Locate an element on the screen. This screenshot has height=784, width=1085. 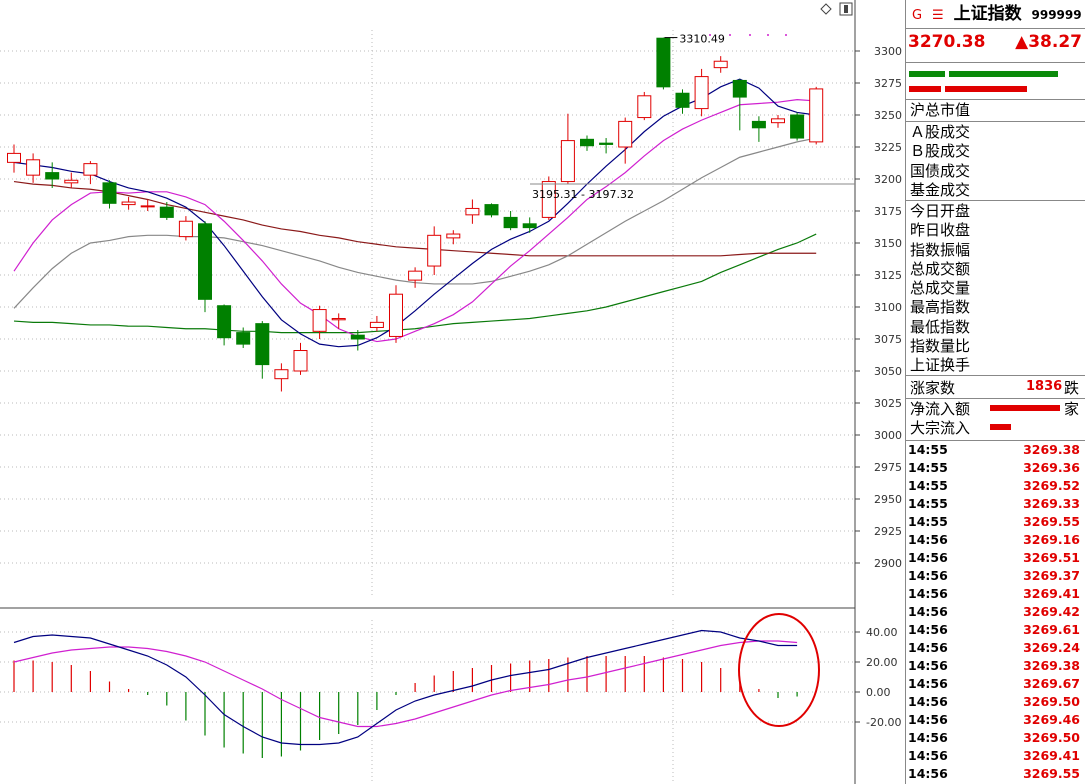
g-tag: G is located at coordinates (917, 15).